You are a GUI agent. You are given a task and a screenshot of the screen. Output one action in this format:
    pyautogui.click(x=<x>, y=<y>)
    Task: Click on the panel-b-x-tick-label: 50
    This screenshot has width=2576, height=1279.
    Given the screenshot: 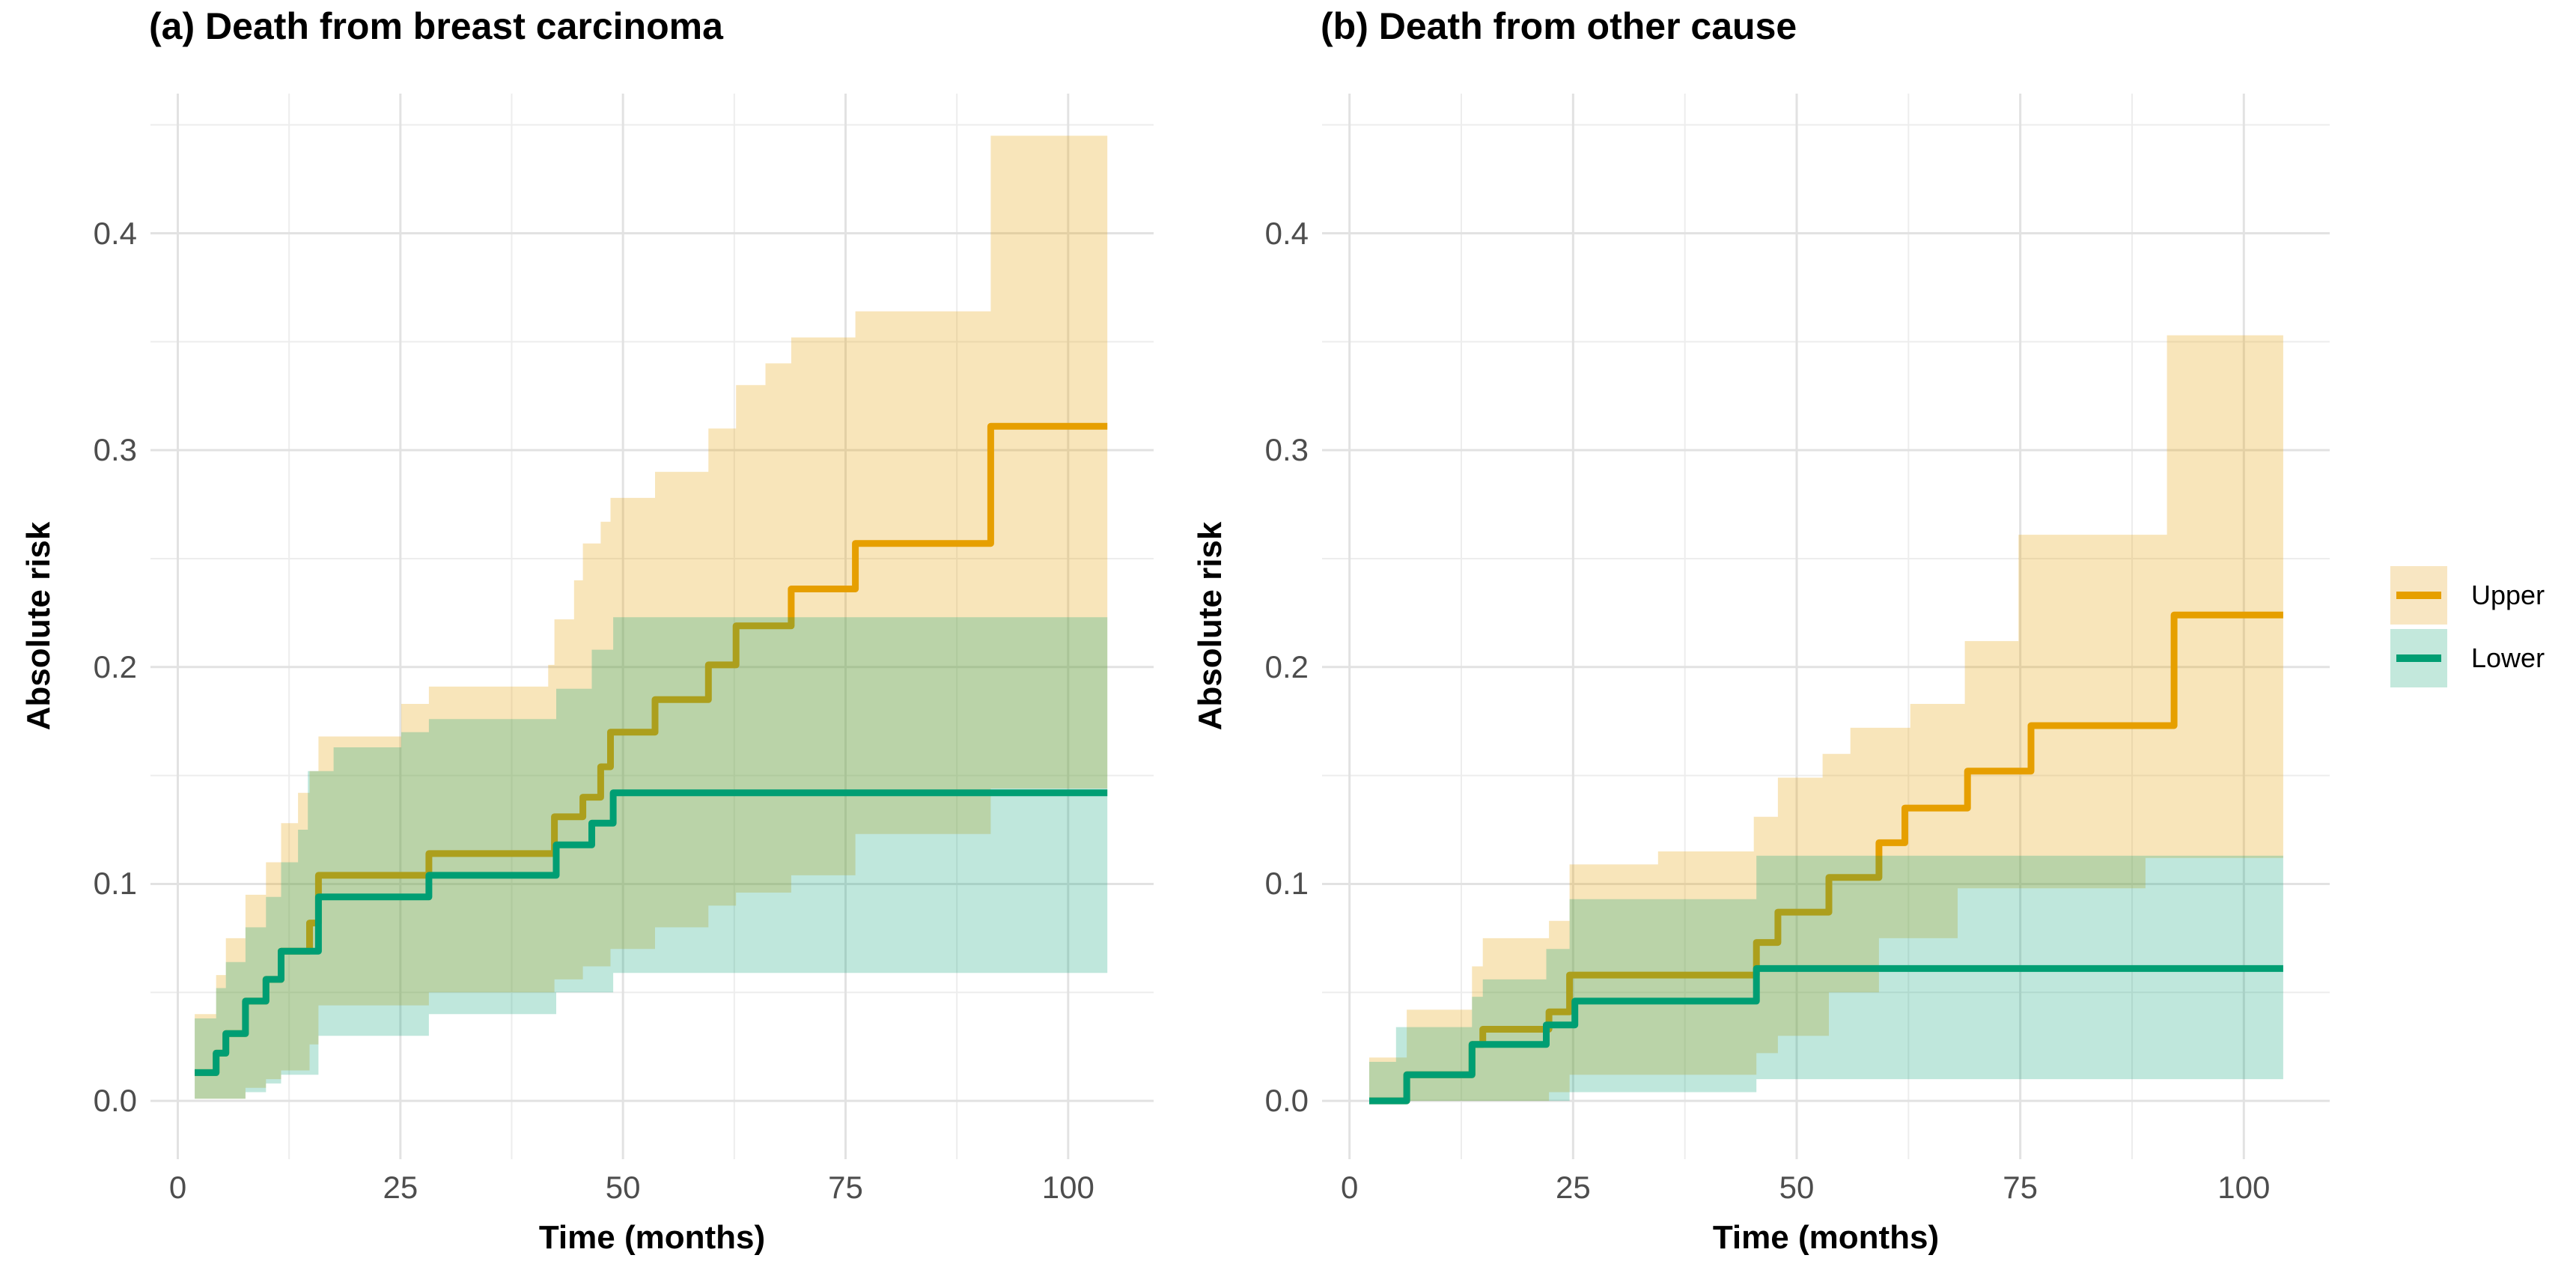 What is the action you would take?
    pyautogui.click(x=1797, y=1187)
    